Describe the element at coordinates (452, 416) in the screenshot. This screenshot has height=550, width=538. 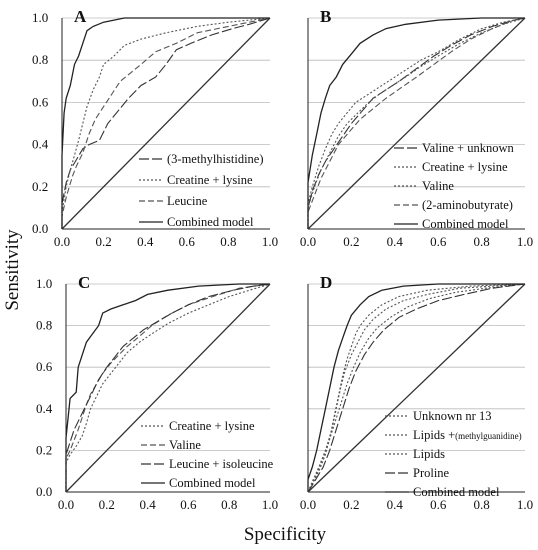
I see `legend-entry: Unknown nr 13` at that location.